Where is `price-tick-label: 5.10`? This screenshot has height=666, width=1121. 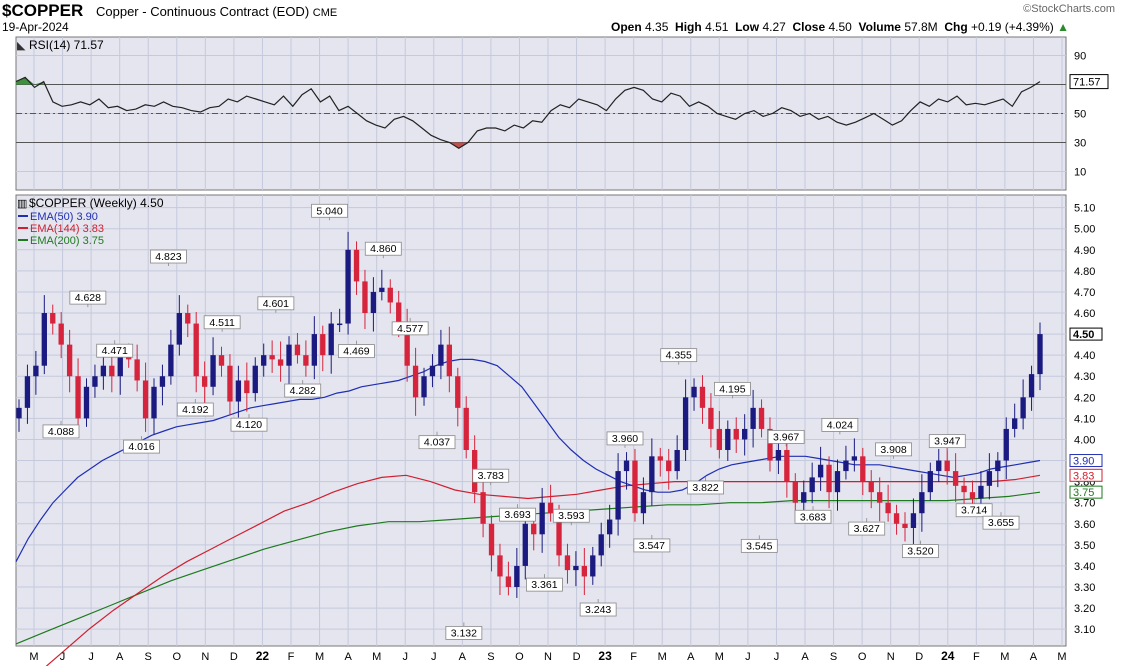
price-tick-label: 5.10 is located at coordinates (1084, 209).